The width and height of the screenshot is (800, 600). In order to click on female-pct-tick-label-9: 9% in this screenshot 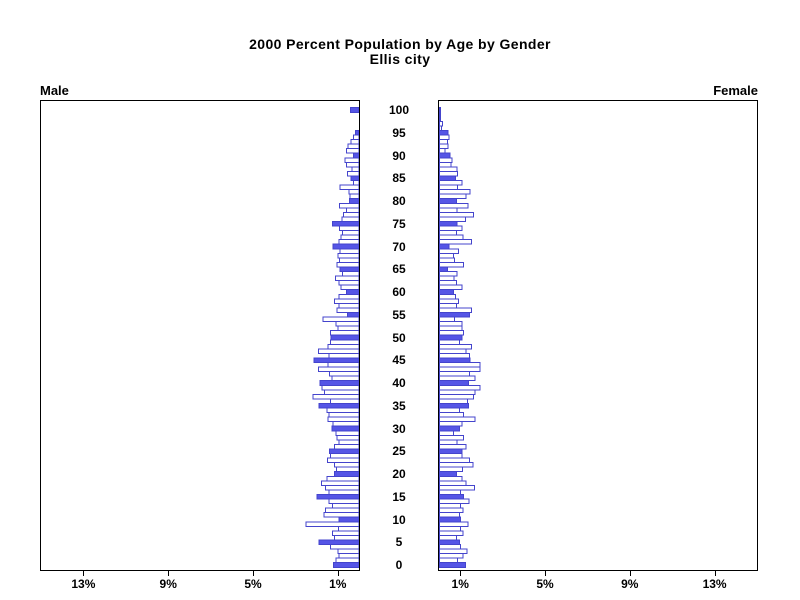, I will do `click(630, 584)`.